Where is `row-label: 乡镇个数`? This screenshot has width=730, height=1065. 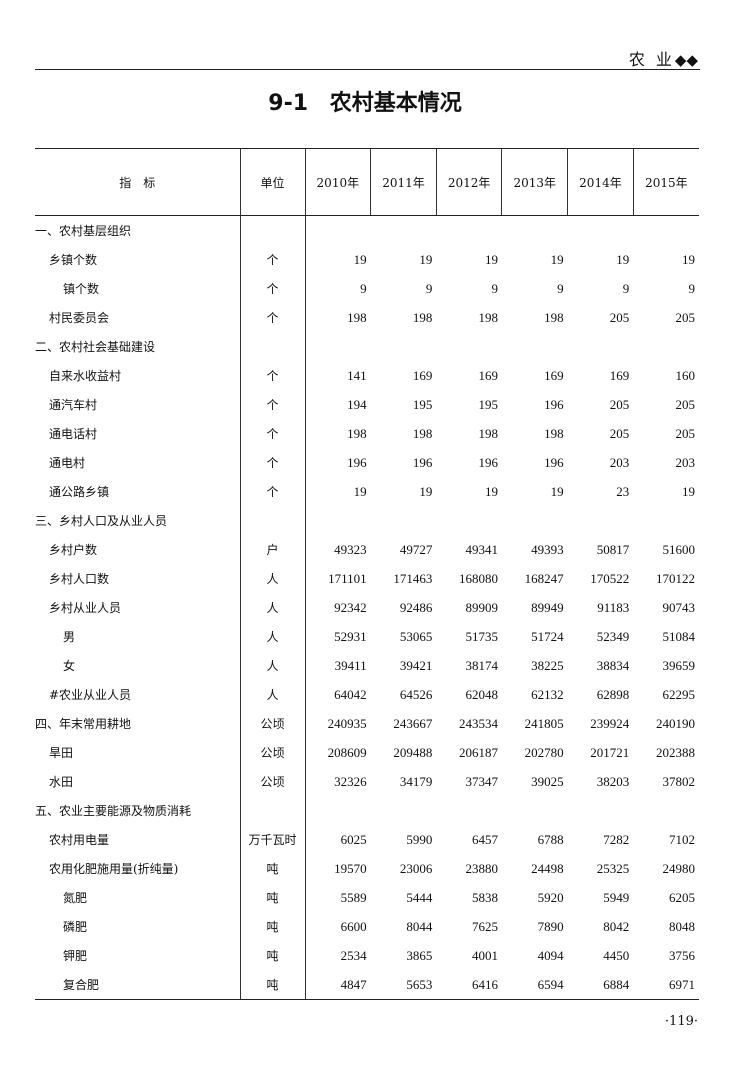 row-label: 乡镇个数 is located at coordinates (73, 260).